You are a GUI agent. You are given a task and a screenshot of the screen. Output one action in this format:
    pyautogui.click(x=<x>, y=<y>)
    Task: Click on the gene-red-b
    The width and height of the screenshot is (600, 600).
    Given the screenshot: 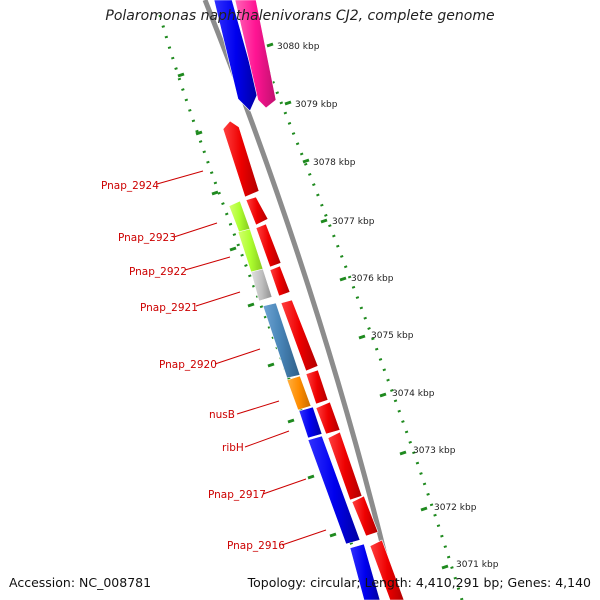 What is the action you would take?
    pyautogui.click(x=268, y=245)
    